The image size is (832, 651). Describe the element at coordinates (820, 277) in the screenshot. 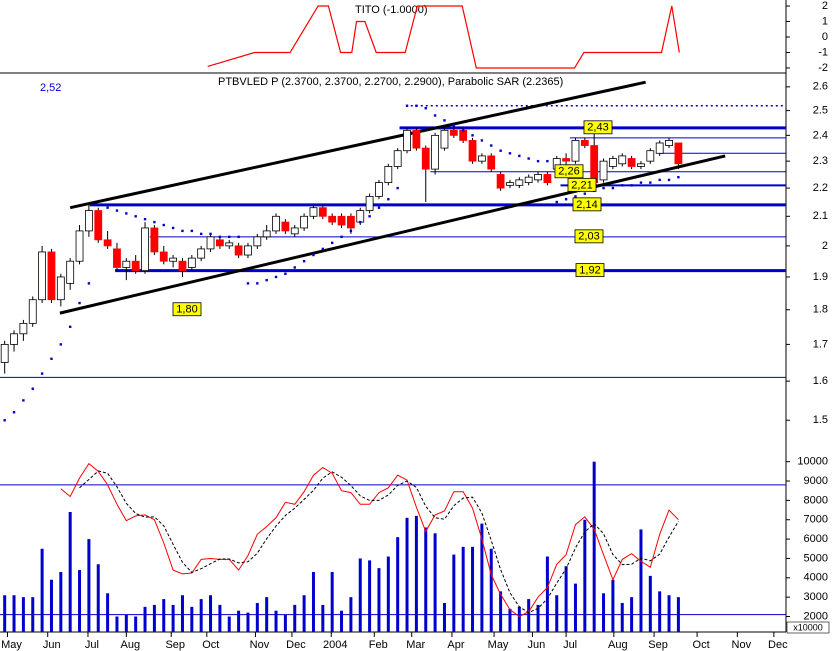

I see `y-tick-label: 1.9` at that location.